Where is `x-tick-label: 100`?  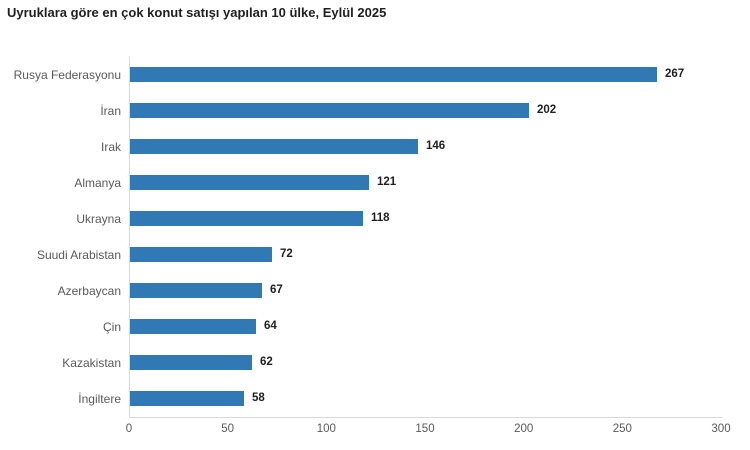 x-tick-label: 100 is located at coordinates (326, 429).